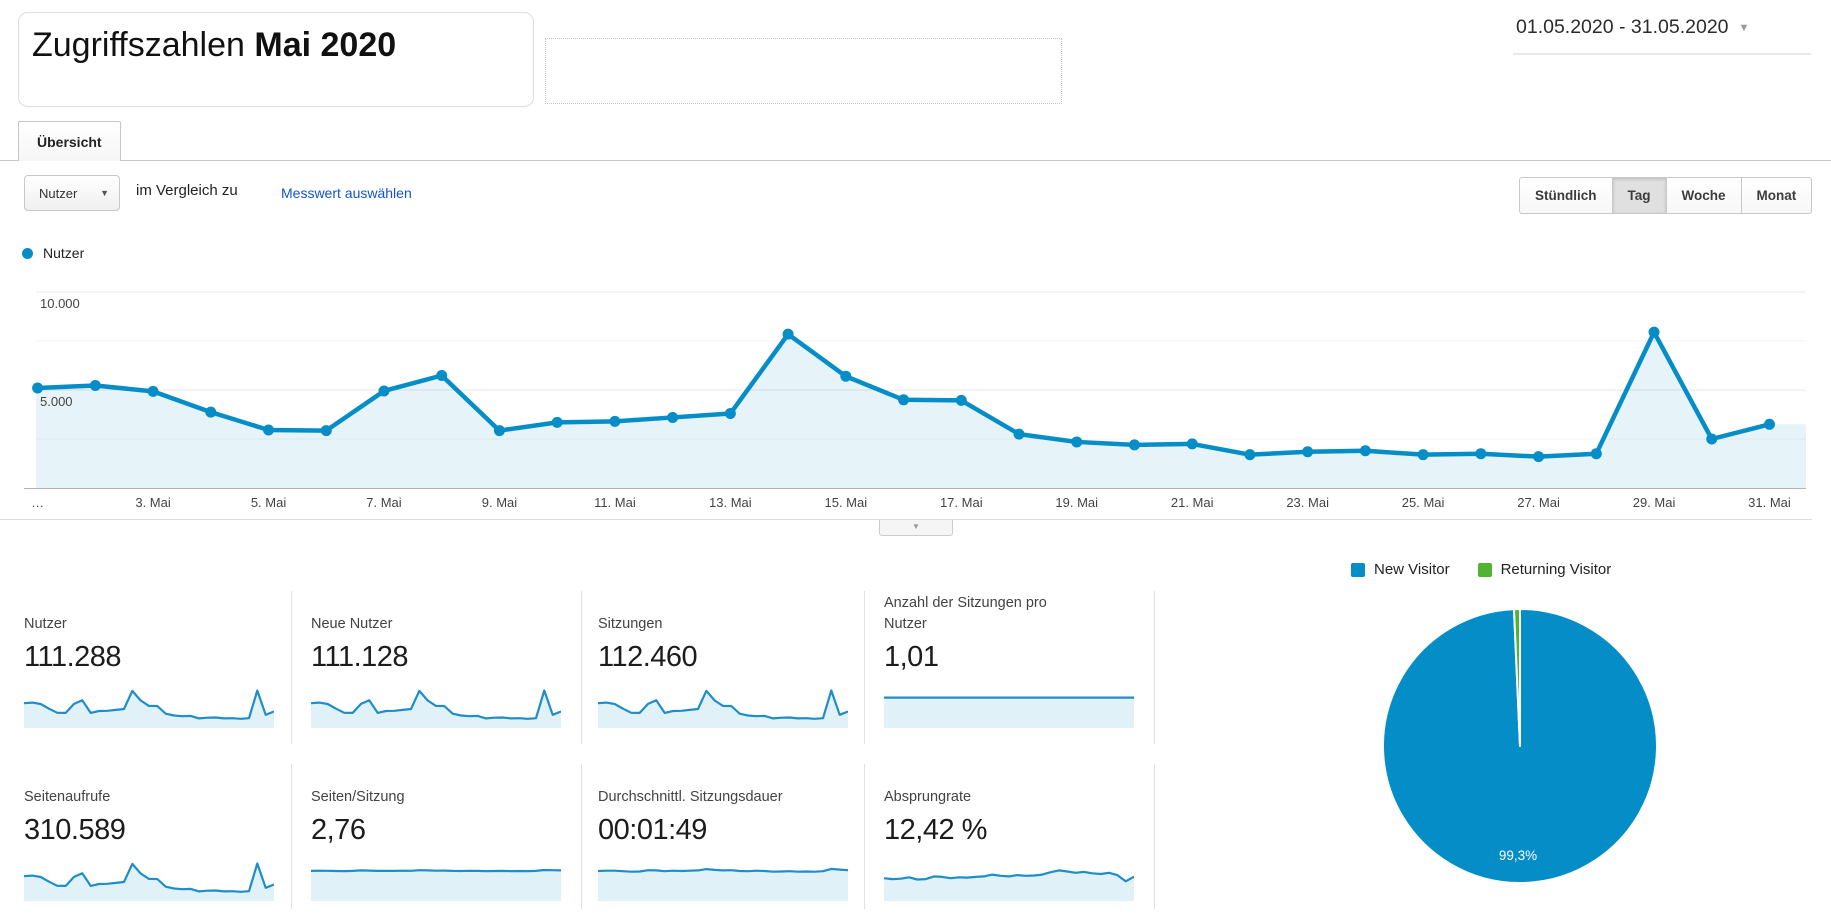 The height and width of the screenshot is (913, 1831). What do you see at coordinates (384, 502) in the screenshot?
I see `svg-text: 7. Mai` at bounding box center [384, 502].